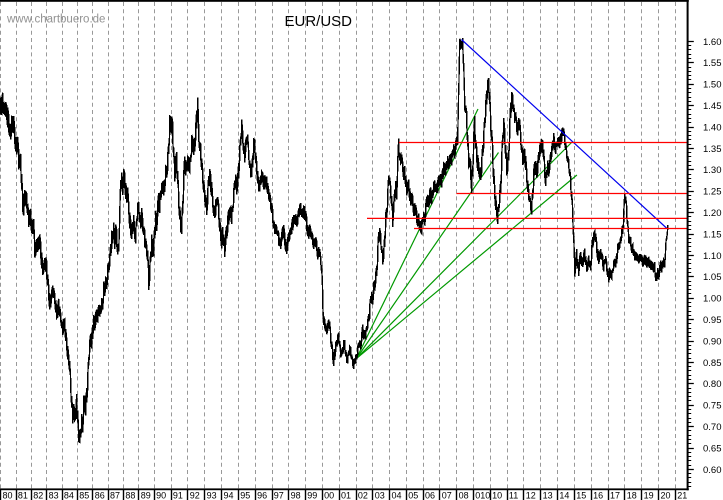  What do you see at coordinates (482, 495) in the screenshot?
I see `svg-text: 010` at bounding box center [482, 495].